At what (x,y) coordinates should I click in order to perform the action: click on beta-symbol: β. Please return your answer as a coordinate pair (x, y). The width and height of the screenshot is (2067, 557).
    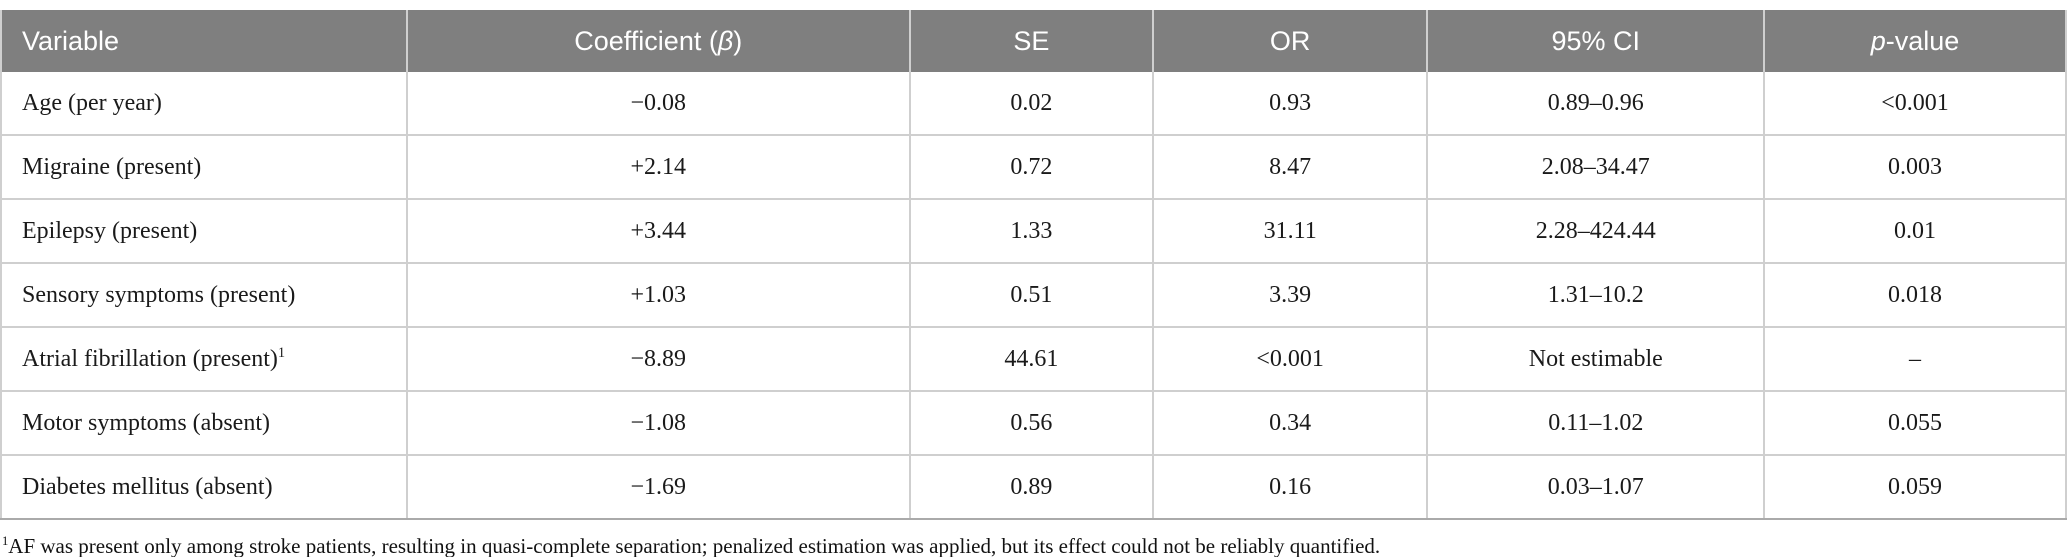
    Looking at the image, I should click on (725, 40).